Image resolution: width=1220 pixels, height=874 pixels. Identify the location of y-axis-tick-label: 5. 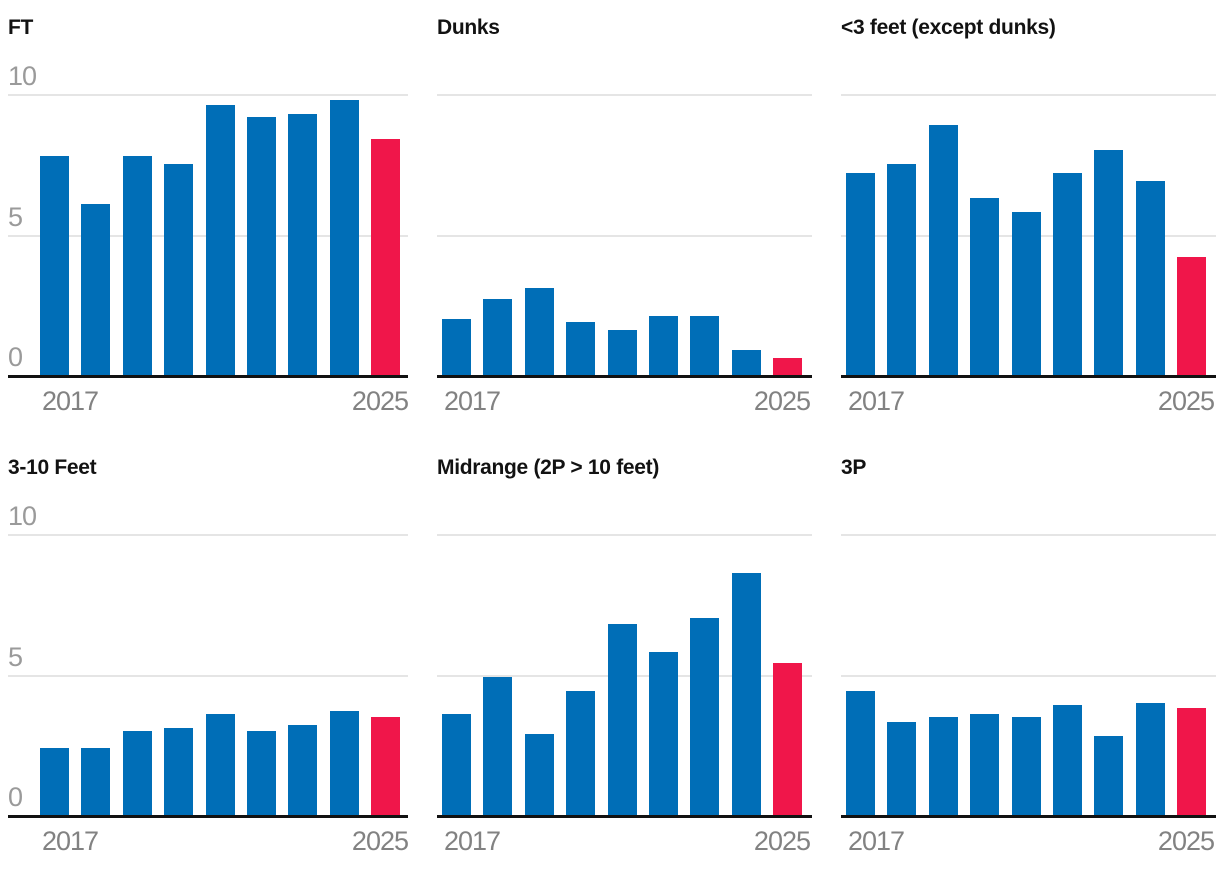
(15, 216).